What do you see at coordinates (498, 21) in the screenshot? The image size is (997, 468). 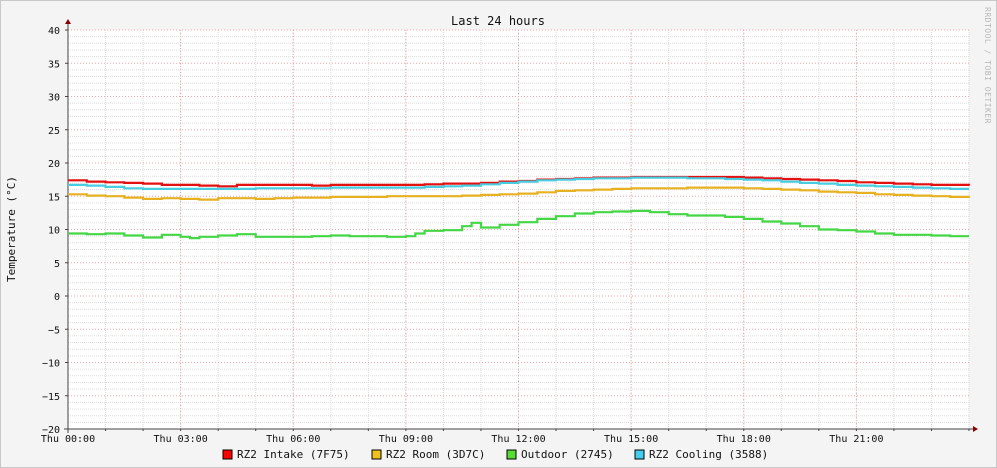 I see `chart-title: Last 24 hours` at bounding box center [498, 21].